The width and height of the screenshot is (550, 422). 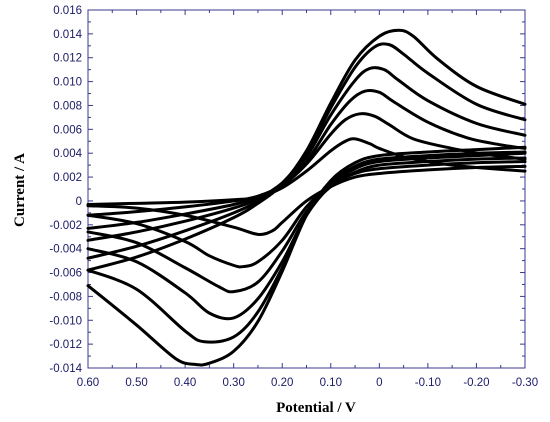 What do you see at coordinates (65, 297) in the screenshot?
I see `y-tick-label: -0.008` at bounding box center [65, 297].